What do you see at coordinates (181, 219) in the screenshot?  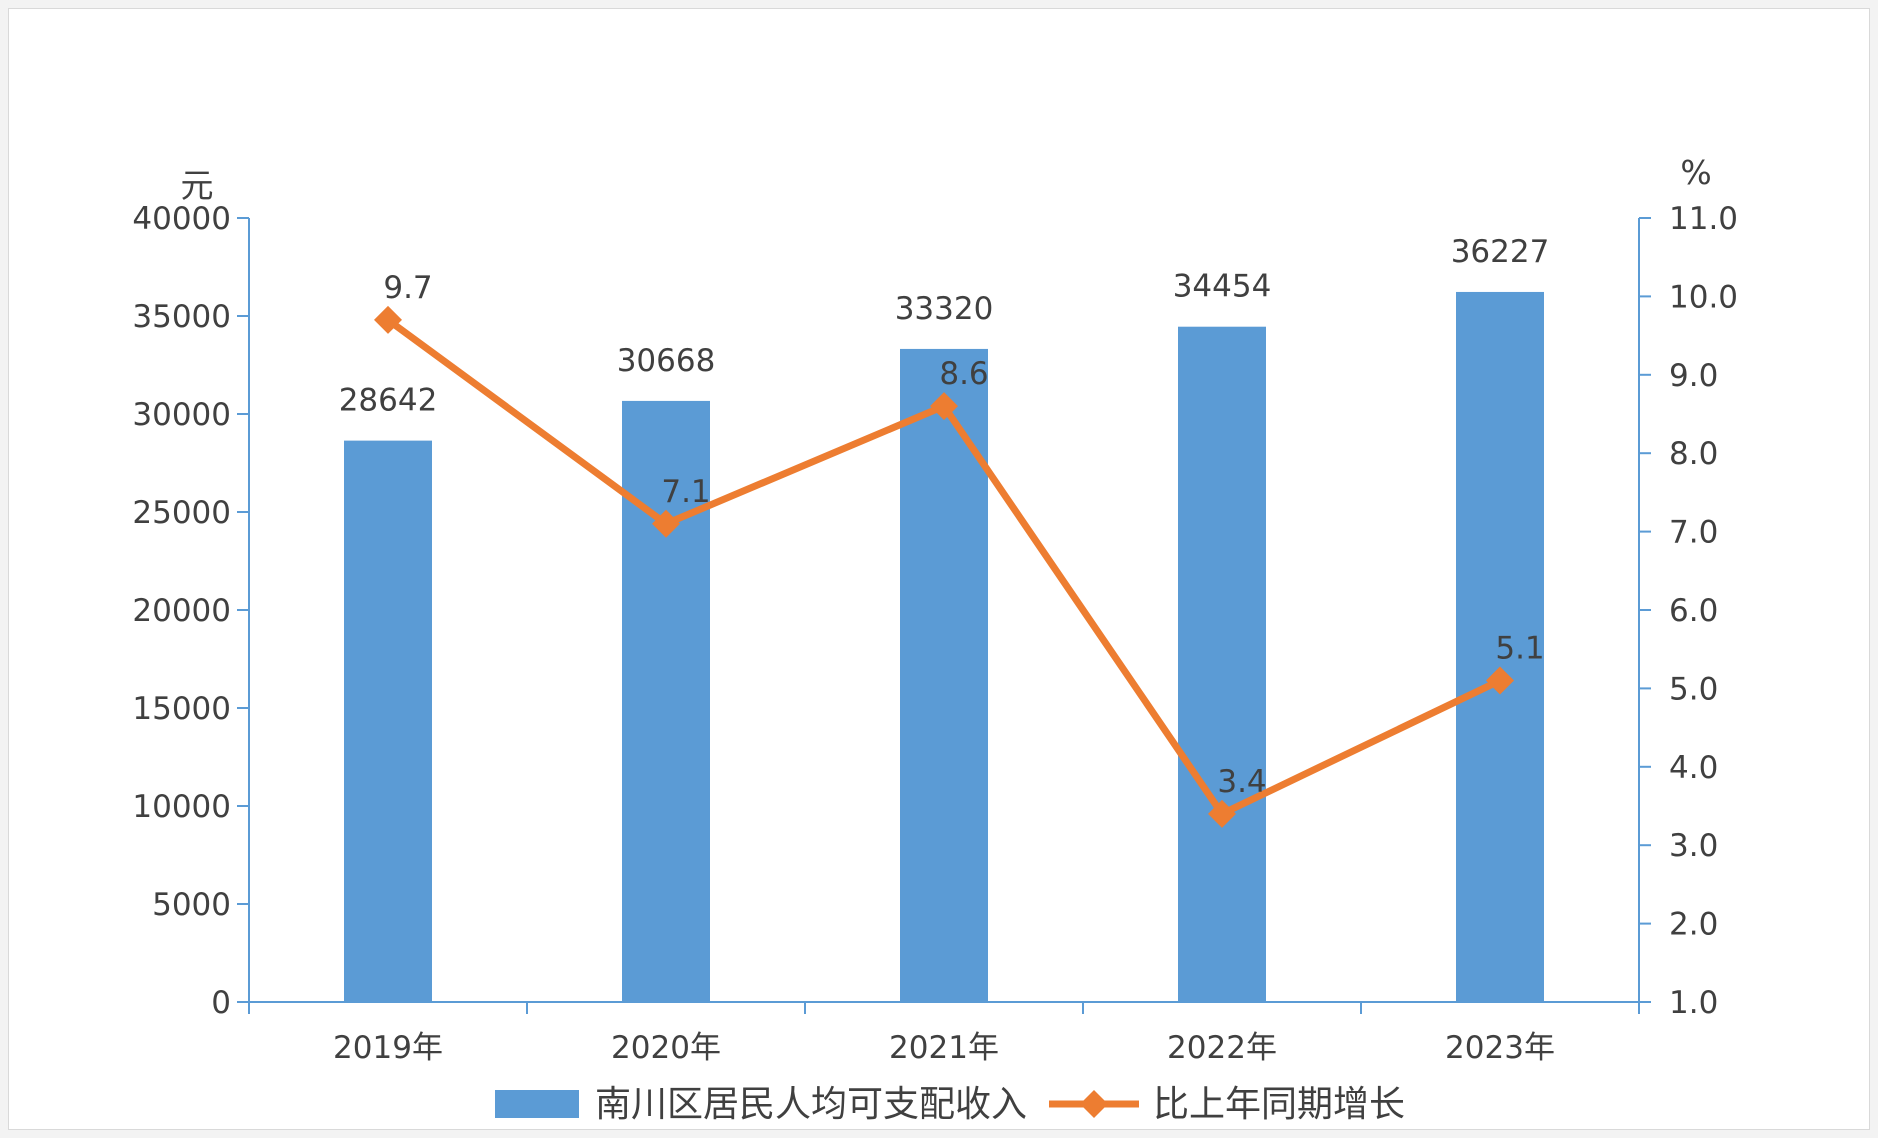 I see `left-axis-tick-label: 40000` at bounding box center [181, 219].